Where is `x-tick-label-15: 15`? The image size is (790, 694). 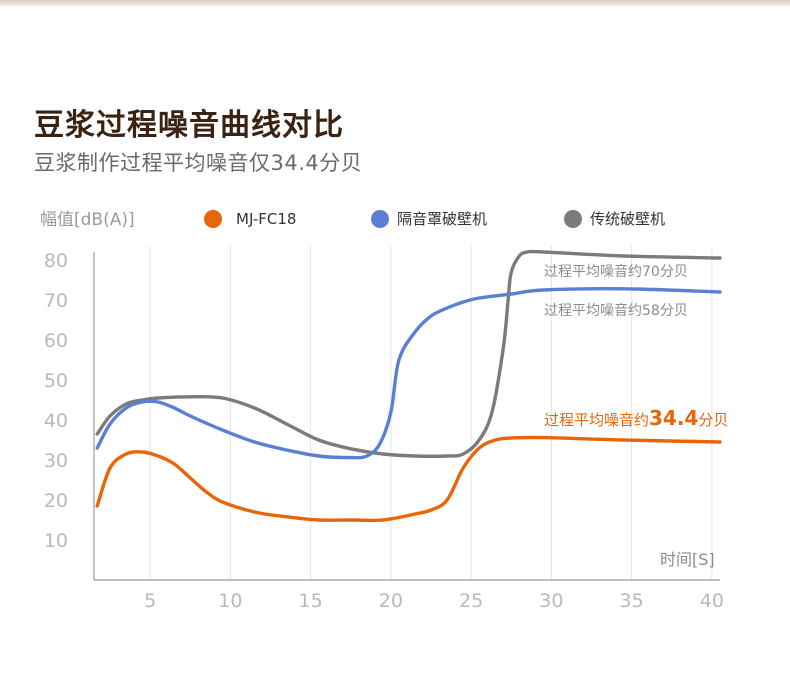
x-tick-label-15: 15 is located at coordinates (311, 601).